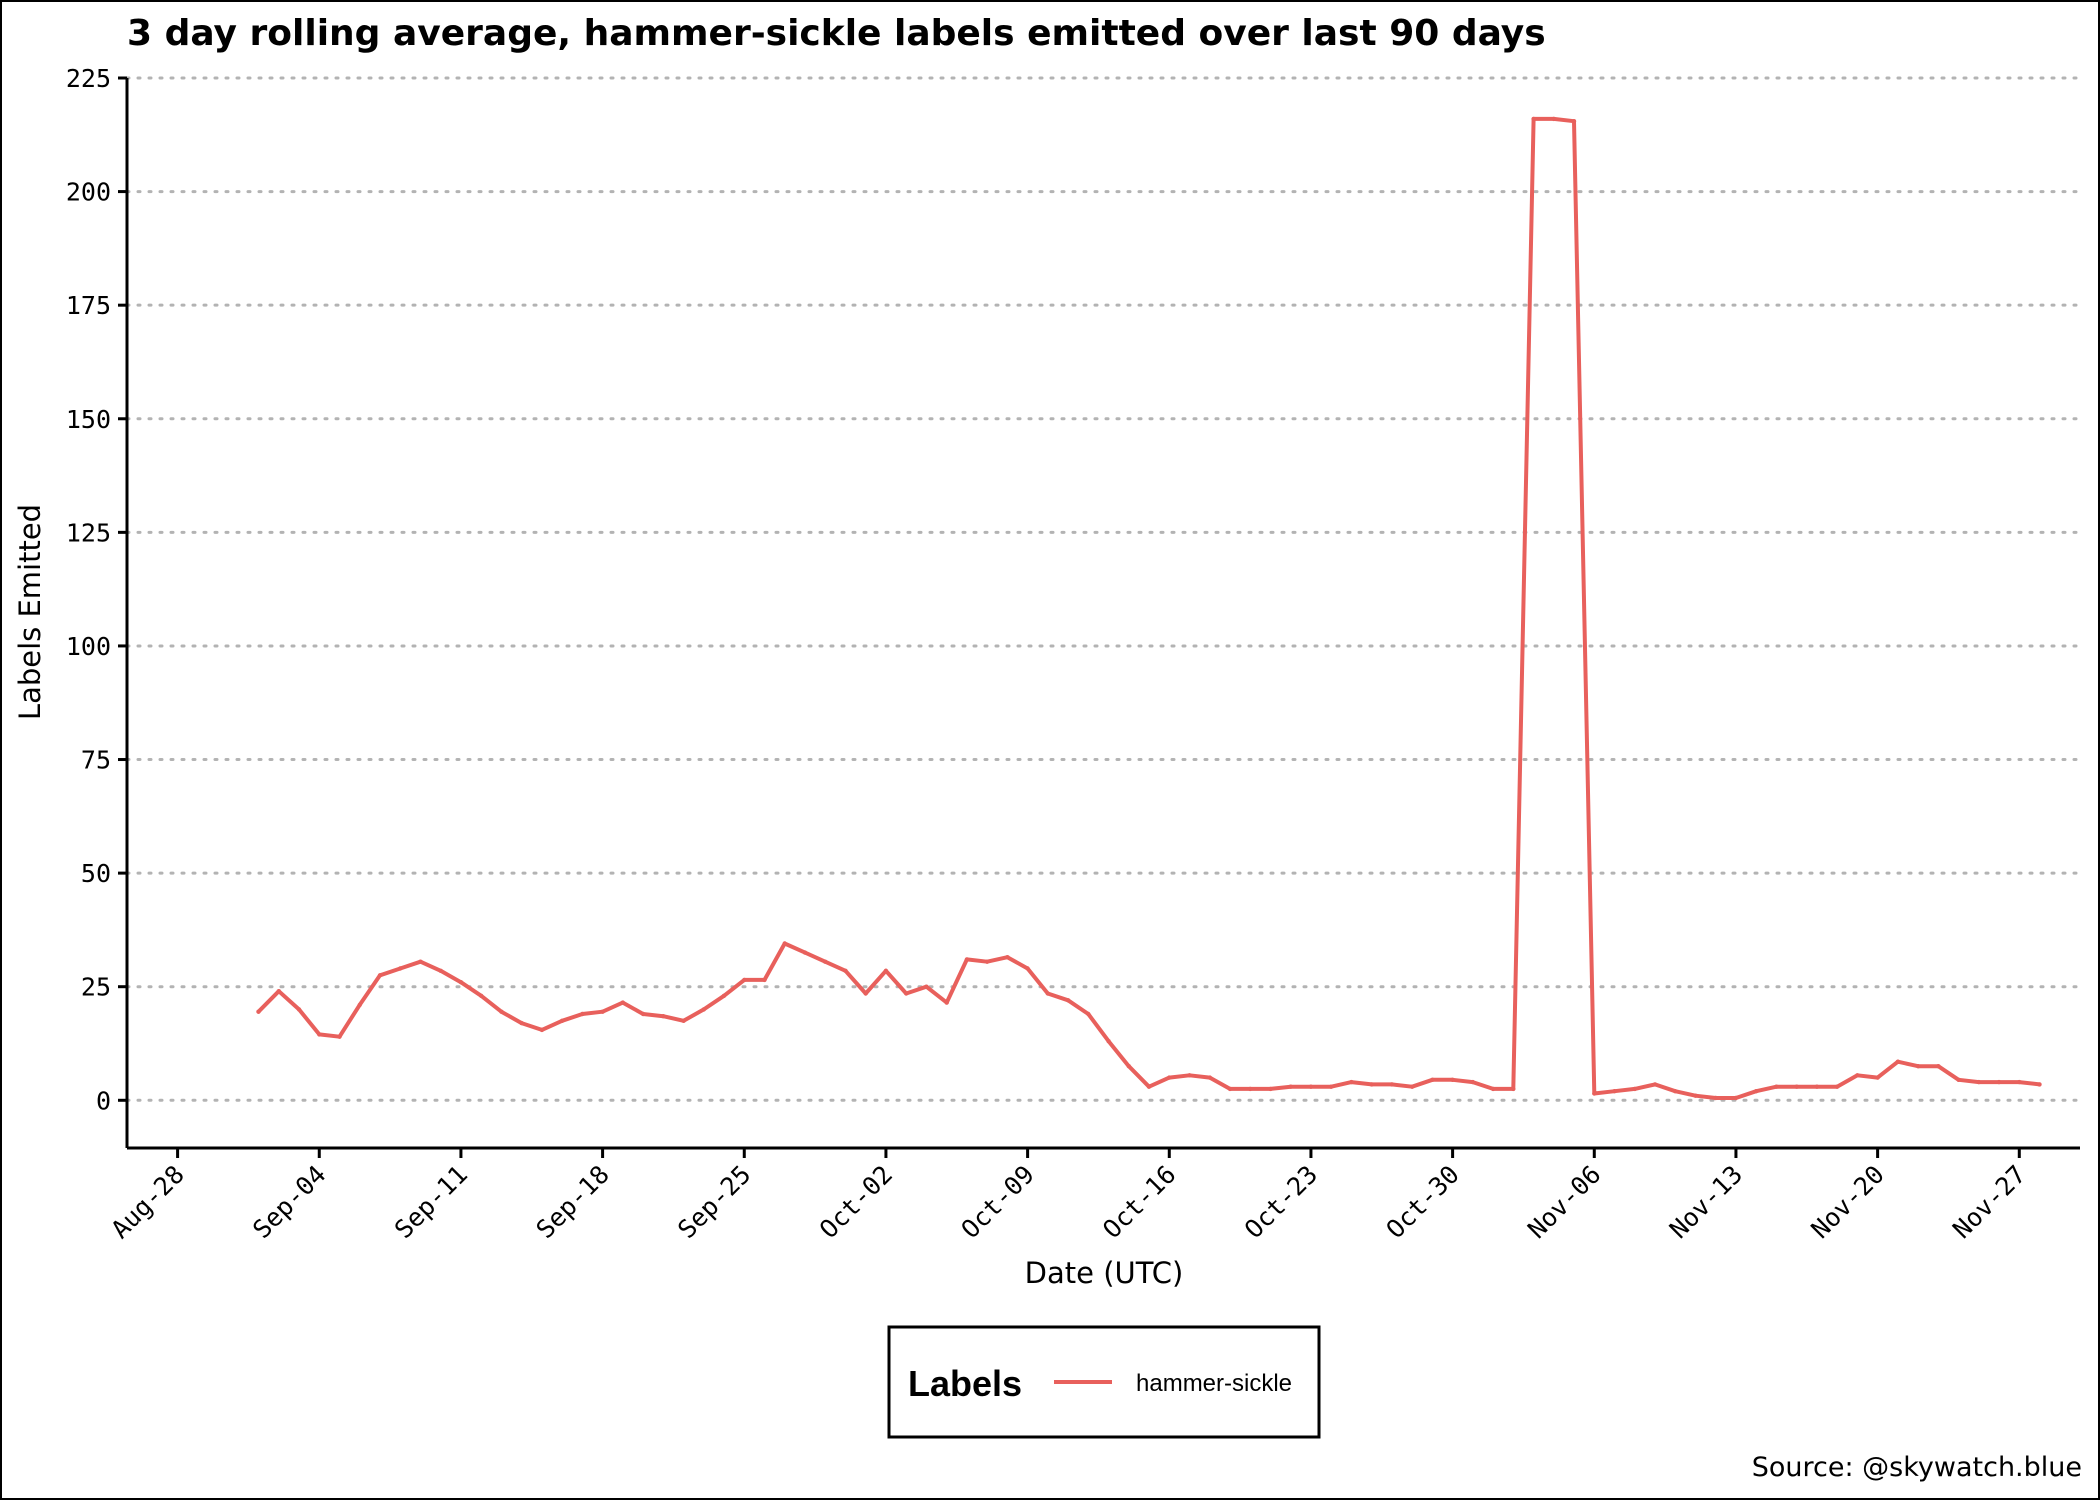  Describe the element at coordinates (103, 1100) in the screenshot. I see `y-tick-label: 0` at that location.